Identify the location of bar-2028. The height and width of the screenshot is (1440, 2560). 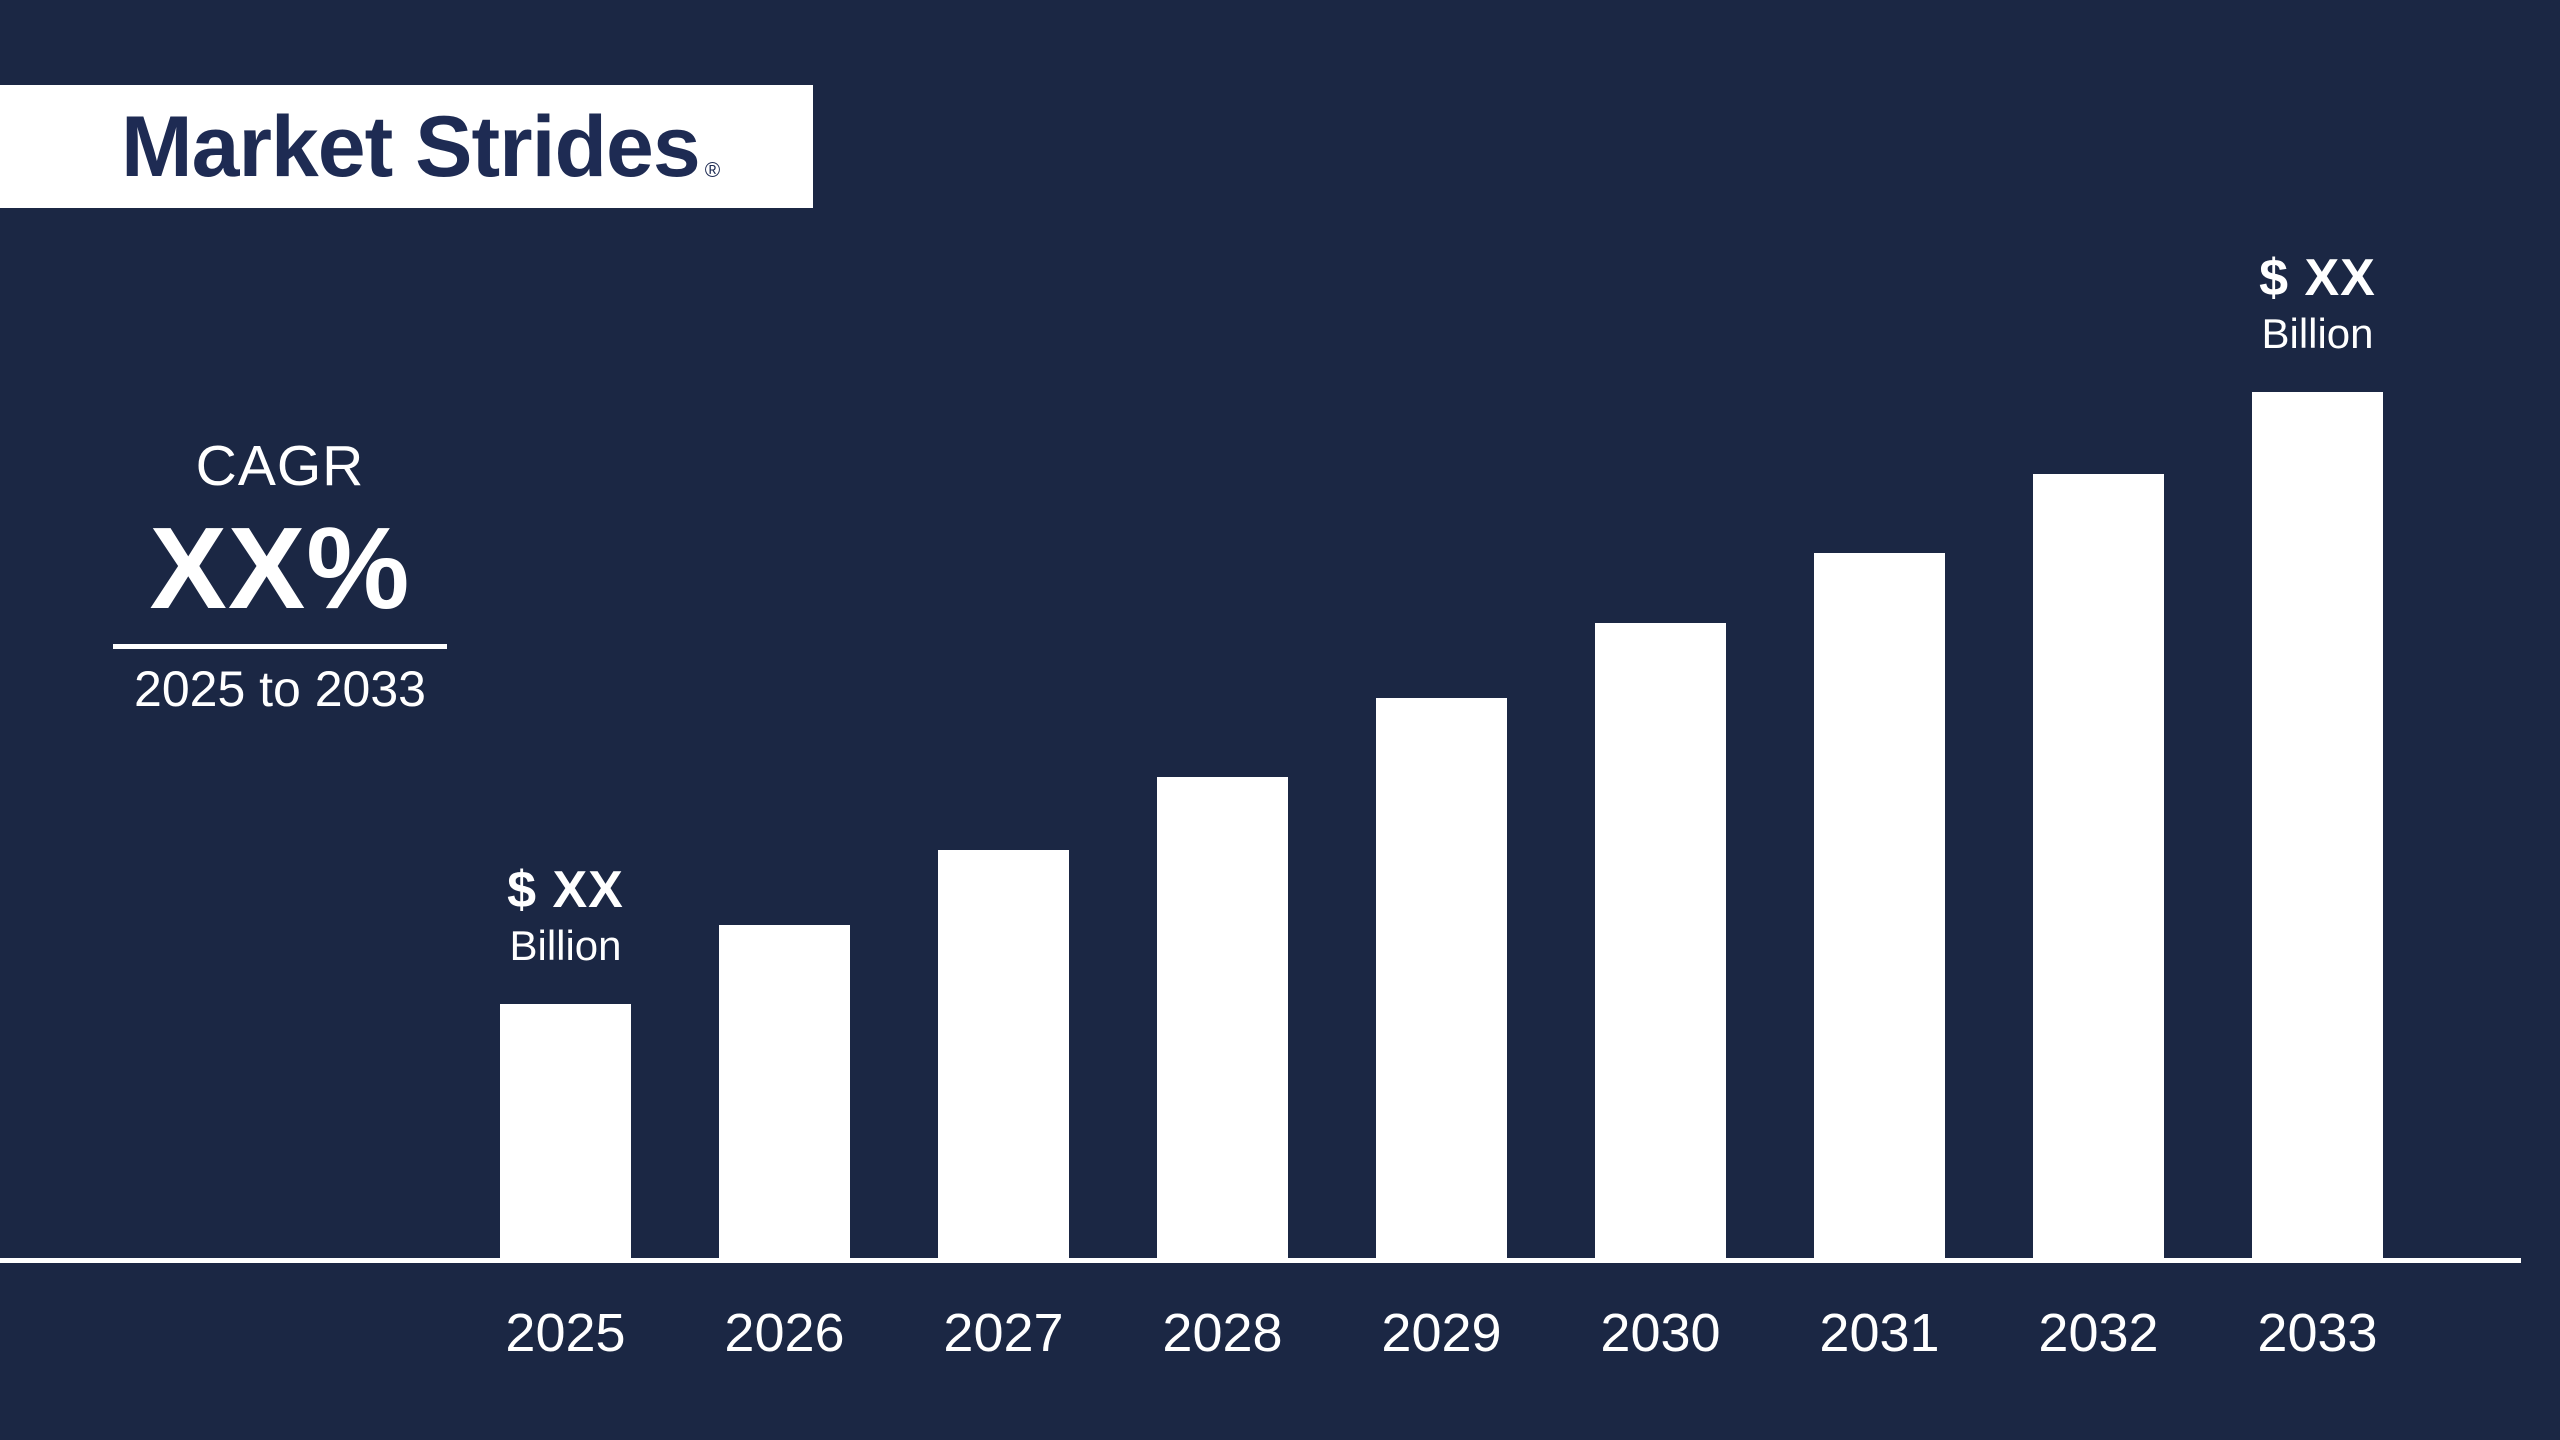
(1222, 1017).